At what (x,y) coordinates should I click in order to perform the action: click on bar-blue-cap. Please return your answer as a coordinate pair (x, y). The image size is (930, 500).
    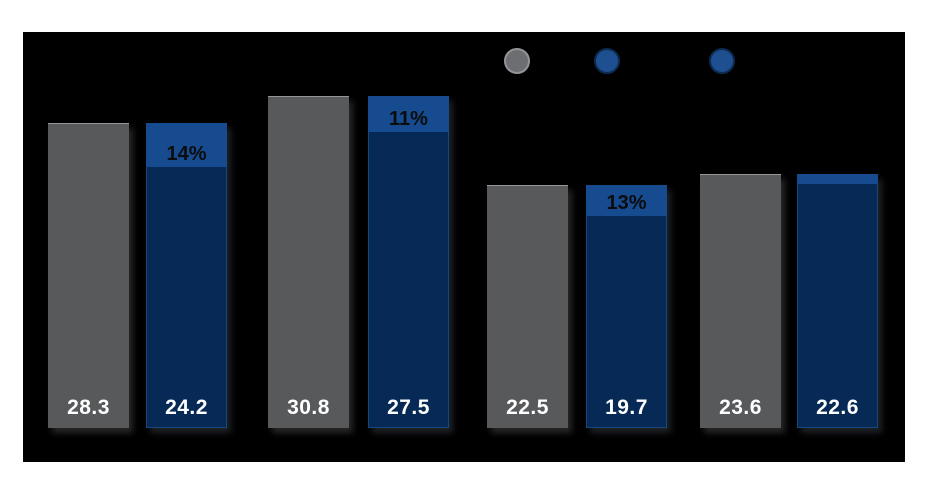
    Looking at the image, I should click on (837, 179).